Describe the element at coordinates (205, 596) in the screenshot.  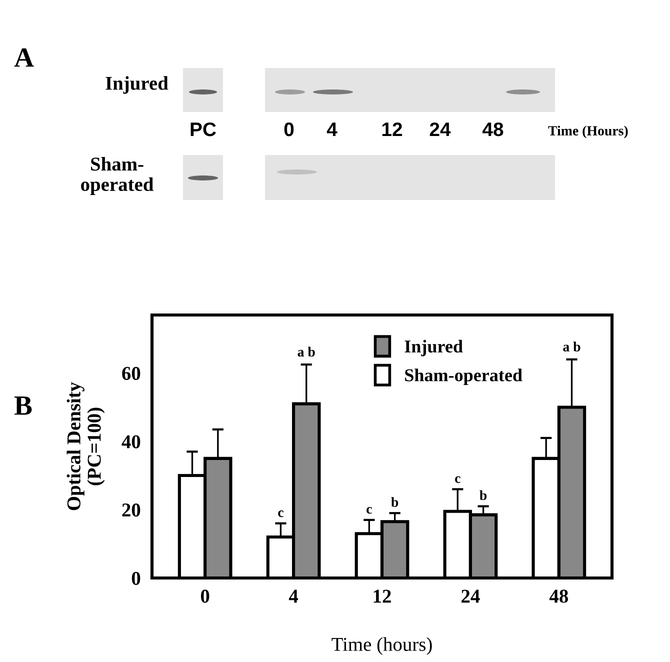
I see `x-tick-label: 0` at that location.